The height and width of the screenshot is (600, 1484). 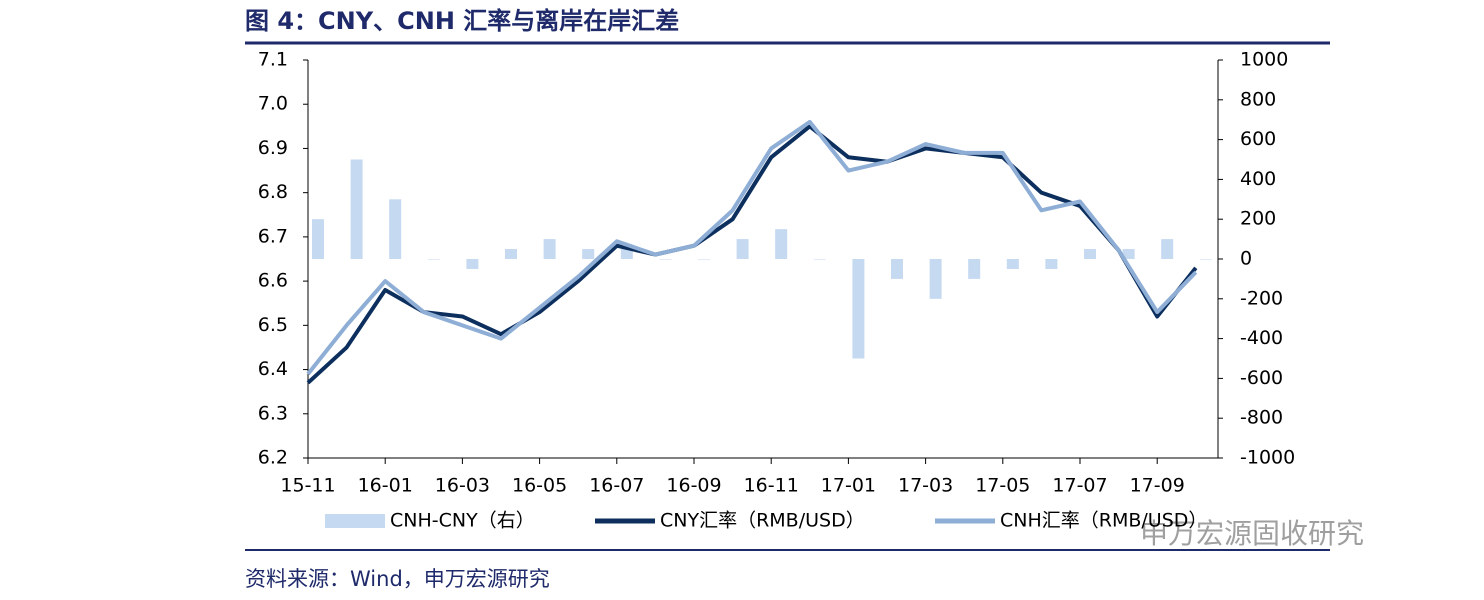 I want to click on y2-tick-label: -800, so click(x=1261, y=418).